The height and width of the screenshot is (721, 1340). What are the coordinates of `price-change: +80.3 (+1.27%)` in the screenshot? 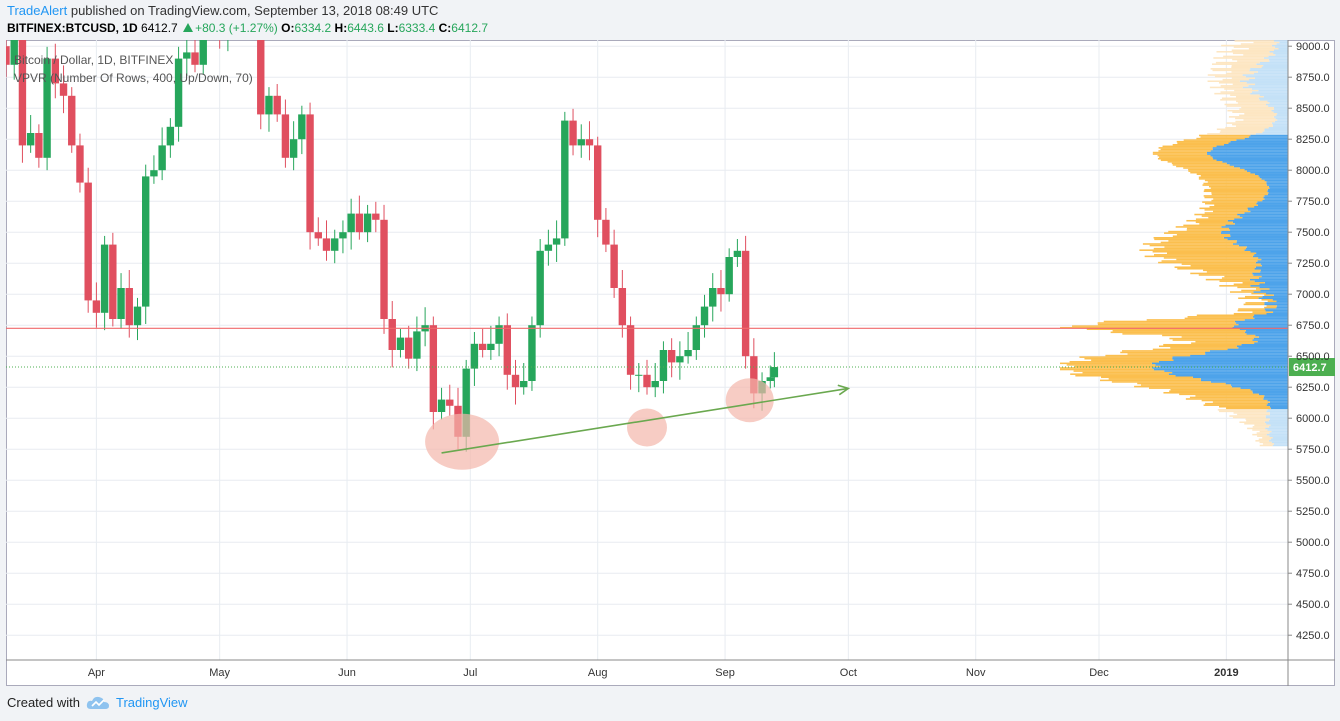 It's located at (236, 28).